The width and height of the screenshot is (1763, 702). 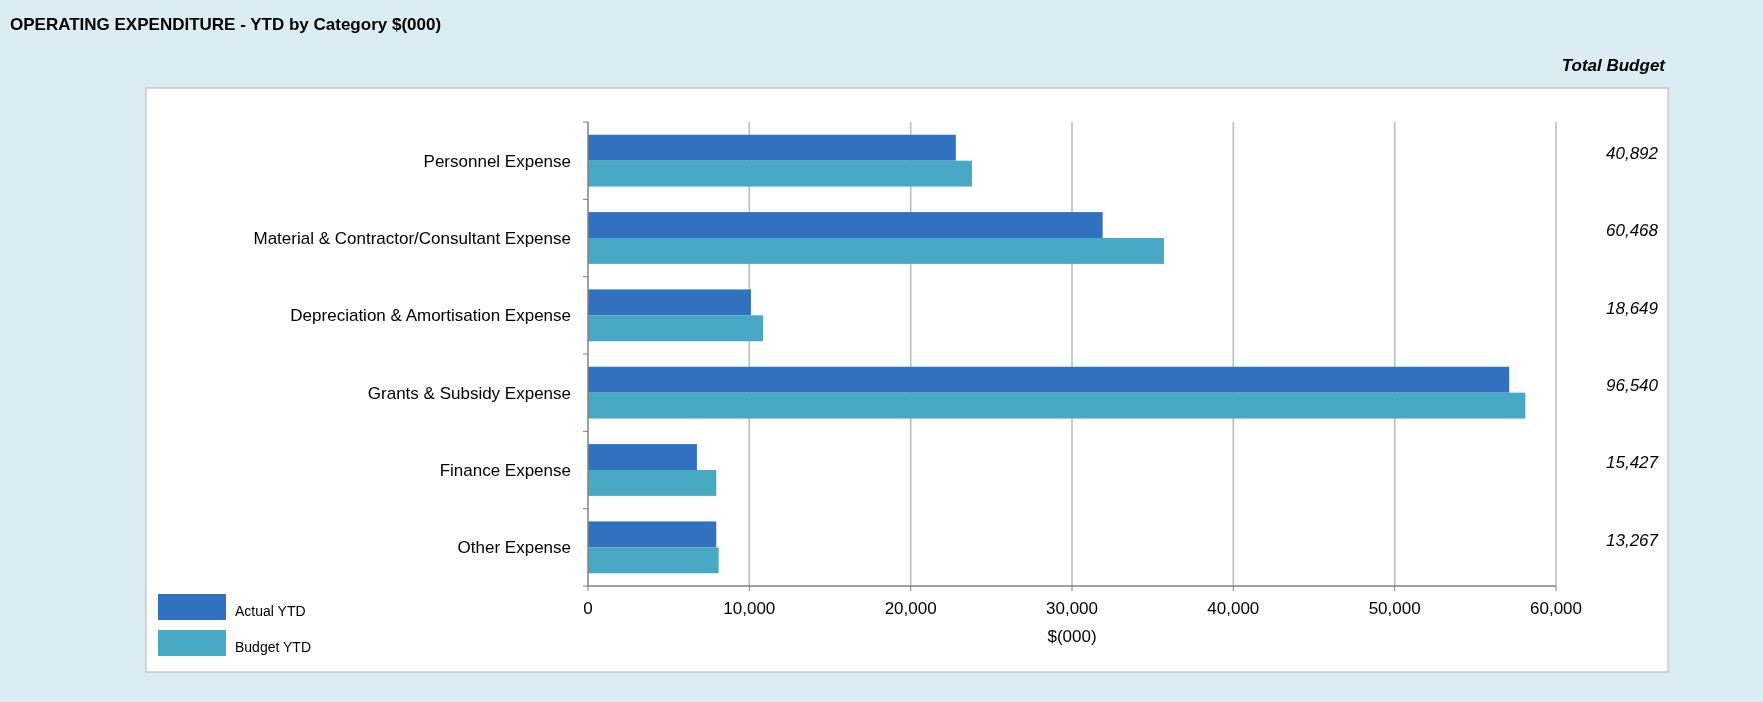 What do you see at coordinates (469, 393) in the screenshot?
I see `y-tick-label: Grants & Subsidy Expense` at bounding box center [469, 393].